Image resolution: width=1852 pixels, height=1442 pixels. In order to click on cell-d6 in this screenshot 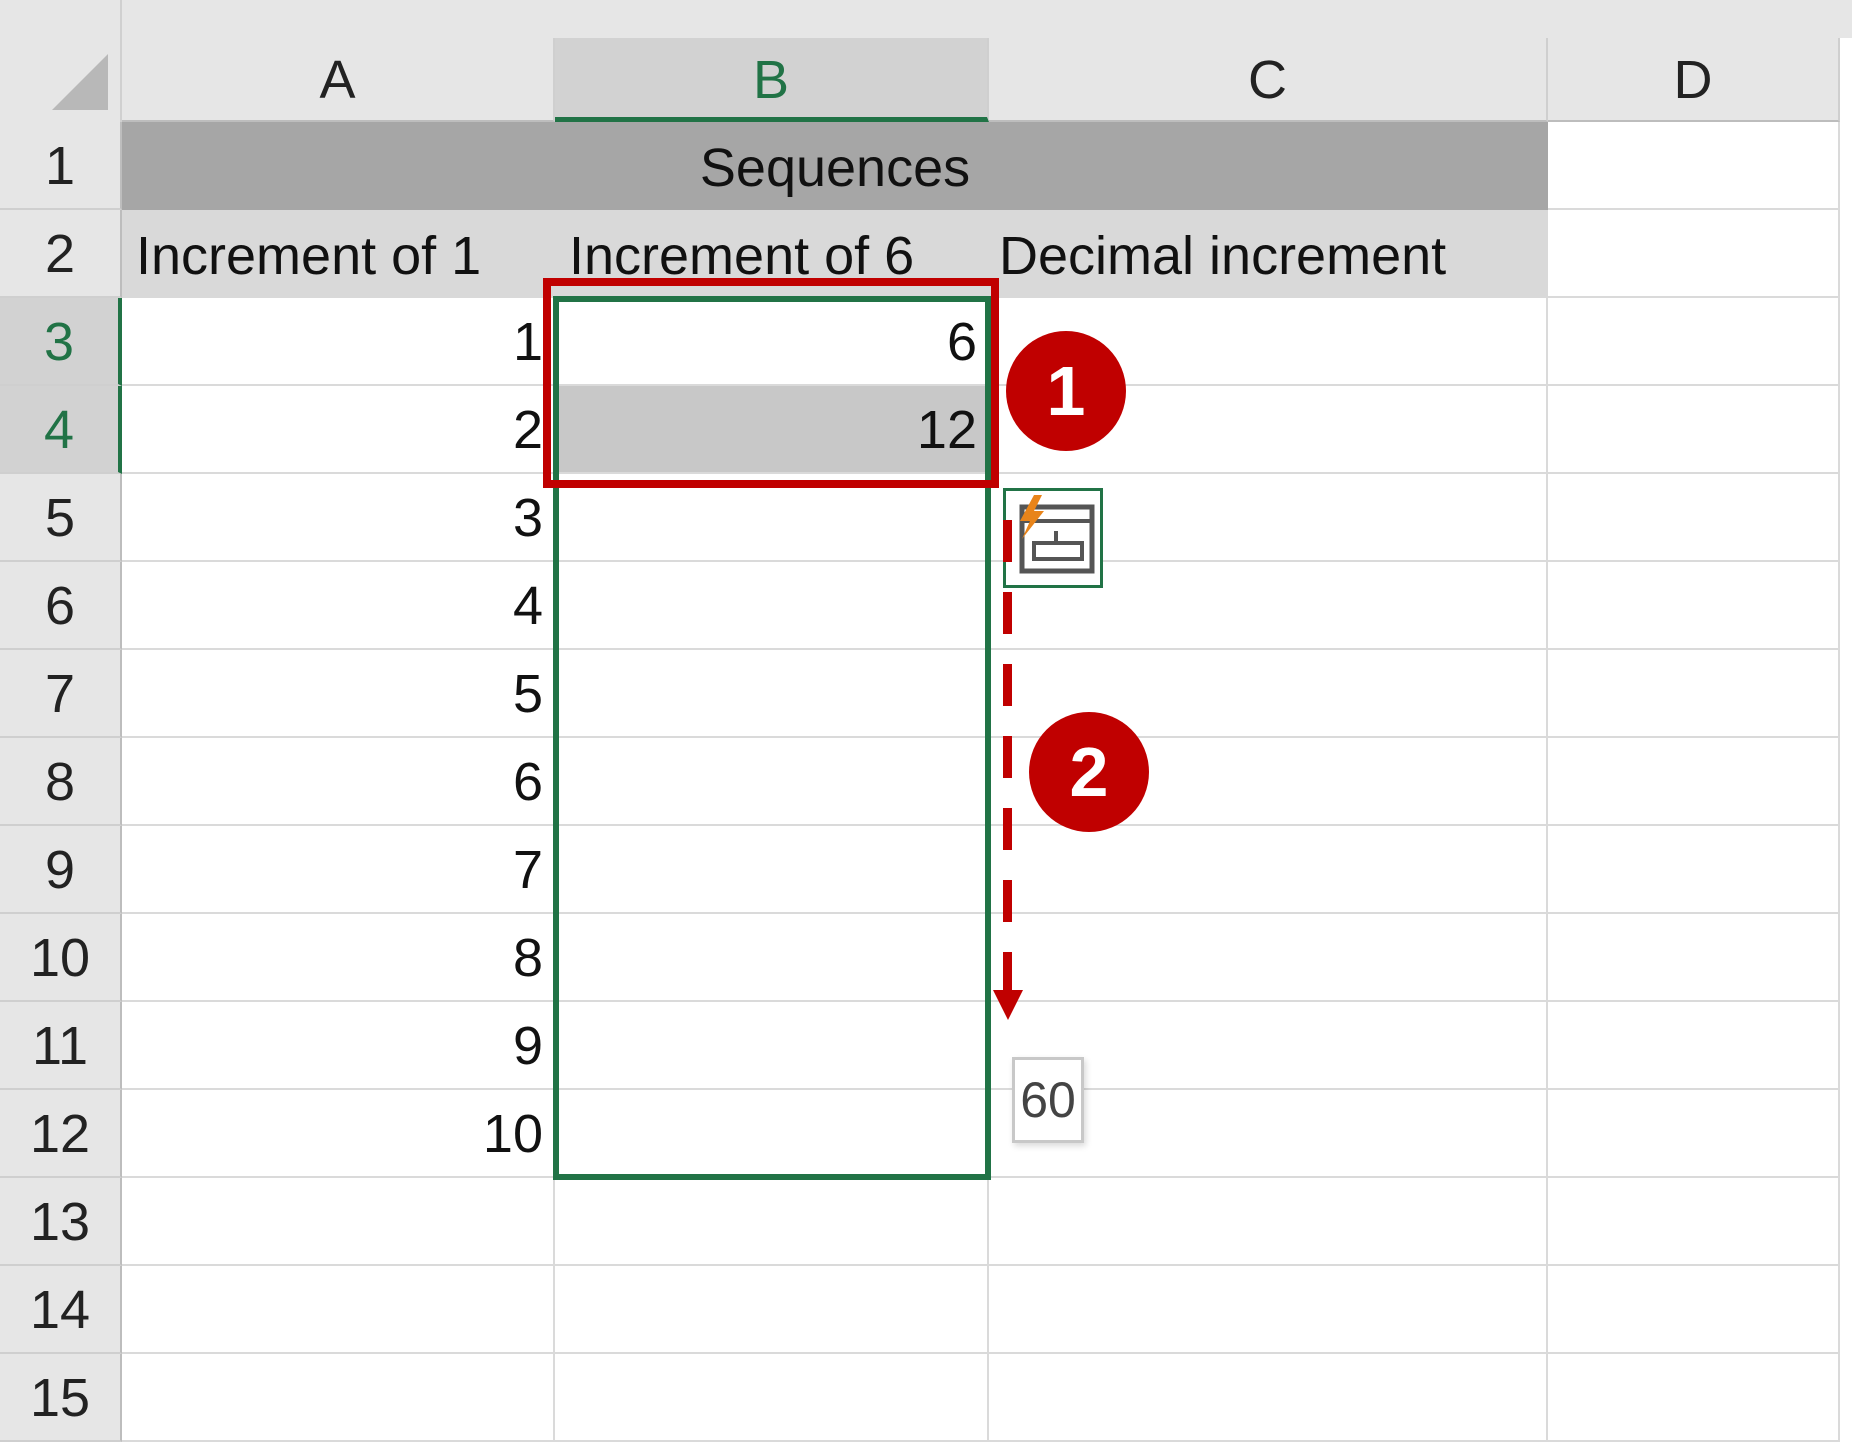, I will do `click(1694, 606)`.